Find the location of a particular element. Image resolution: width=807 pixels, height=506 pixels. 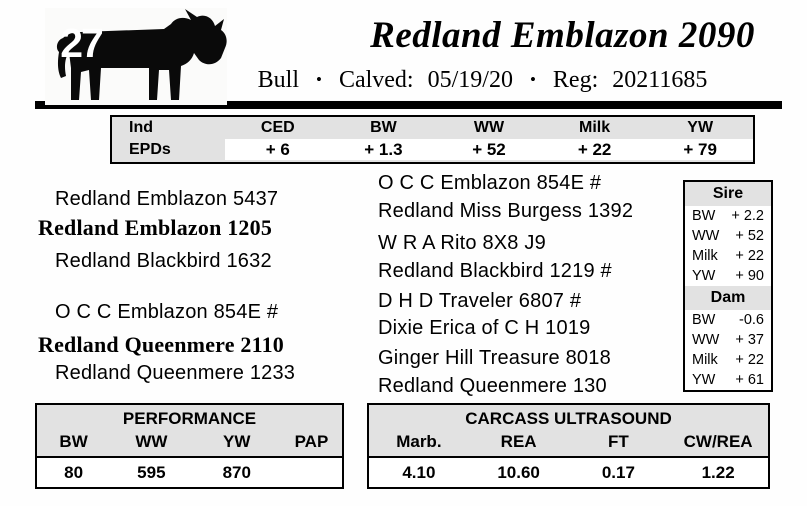

col-header-bw: BW is located at coordinates (73, 441).